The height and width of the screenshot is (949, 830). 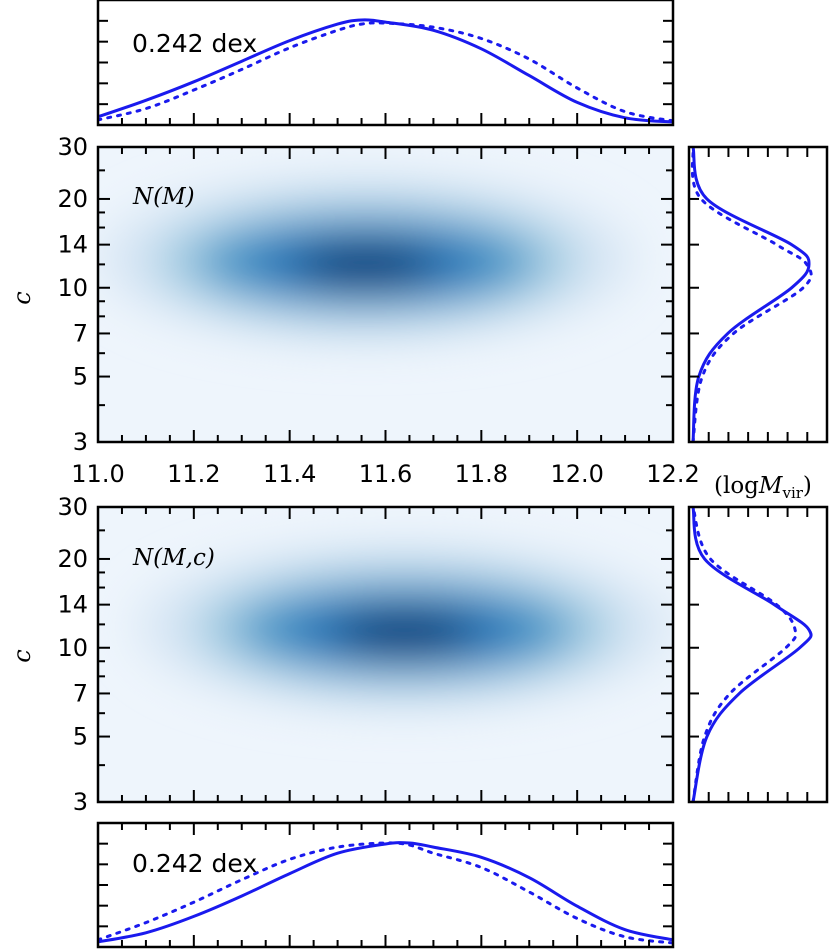 I want to click on bottom-marginal-curves, so click(x=385, y=893).